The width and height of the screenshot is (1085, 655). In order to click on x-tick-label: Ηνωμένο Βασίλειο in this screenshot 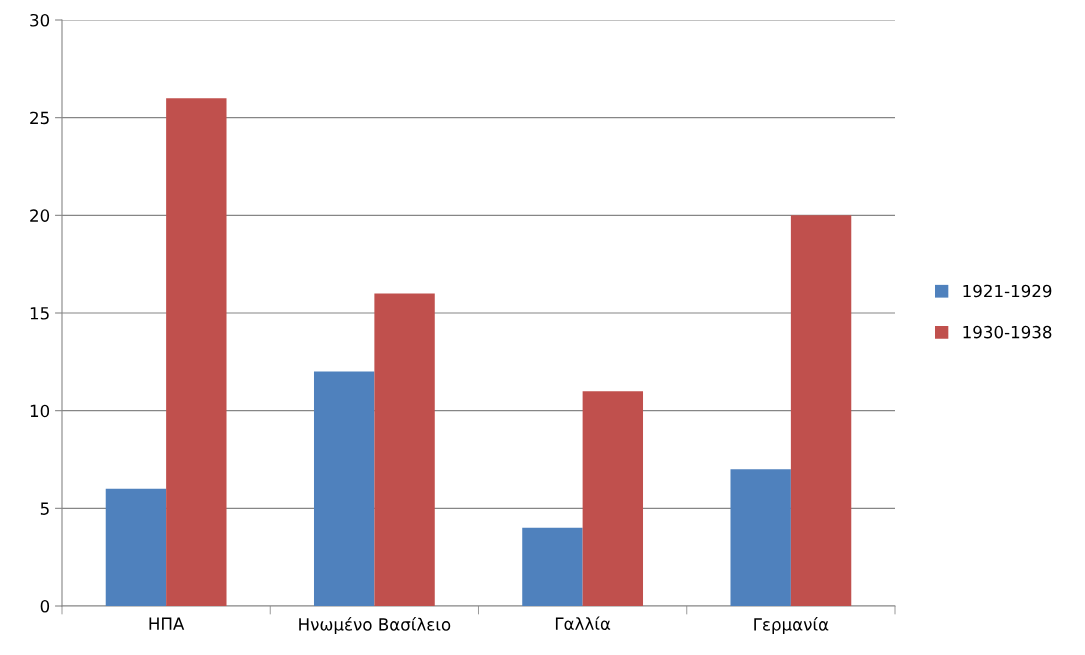, I will do `click(375, 625)`.